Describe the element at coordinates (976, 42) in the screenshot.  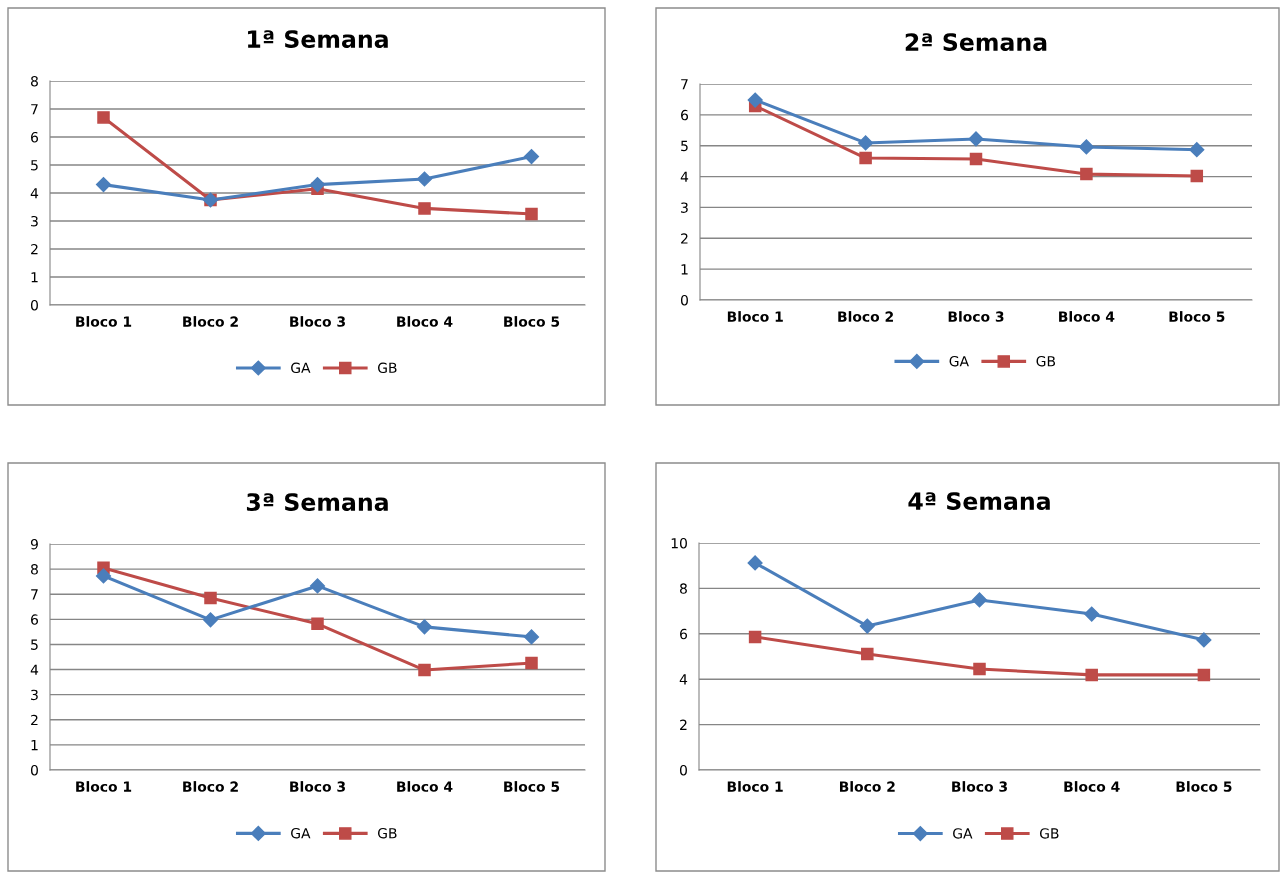
I see `chart-title: 2ª Semana` at that location.